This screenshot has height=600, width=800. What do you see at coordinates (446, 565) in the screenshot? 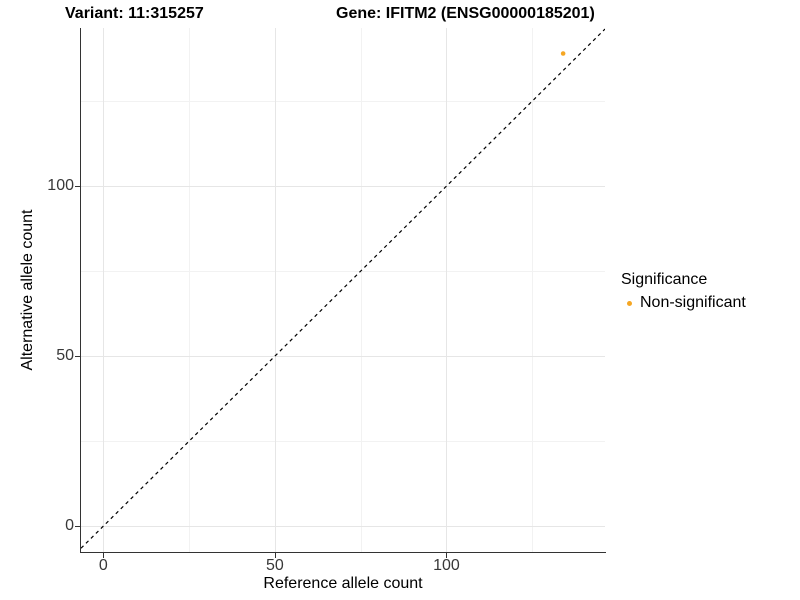
I see `x-tick-label: 100` at bounding box center [446, 565].